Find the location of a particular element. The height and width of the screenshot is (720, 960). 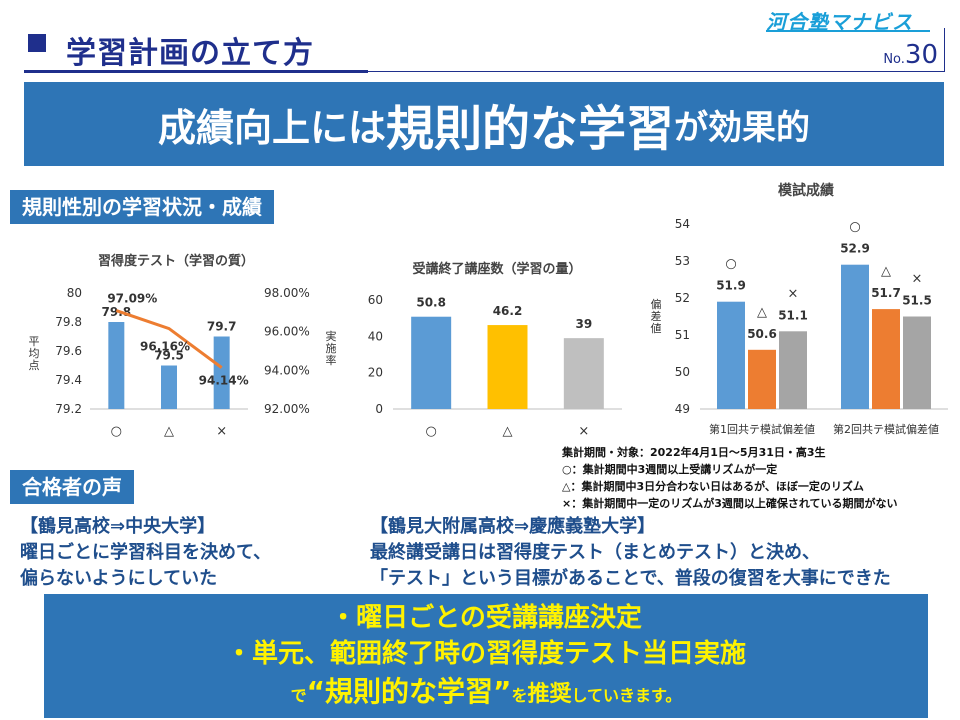

conclusion-part: で is located at coordinates (298, 695).